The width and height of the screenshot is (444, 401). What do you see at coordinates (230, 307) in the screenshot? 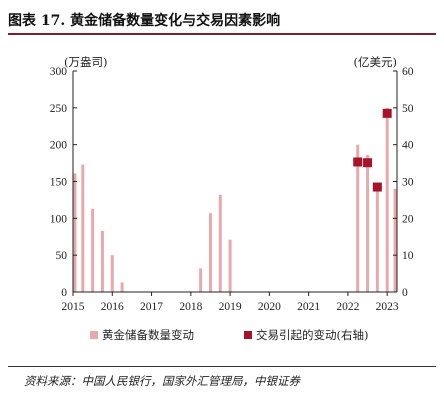
I see `x-tick-label: 2019` at bounding box center [230, 307].